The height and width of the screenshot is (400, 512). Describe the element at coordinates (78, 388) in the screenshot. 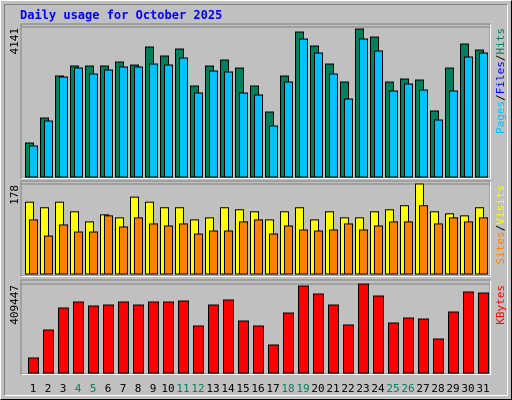

I see `x-tick-label: 4` at that location.